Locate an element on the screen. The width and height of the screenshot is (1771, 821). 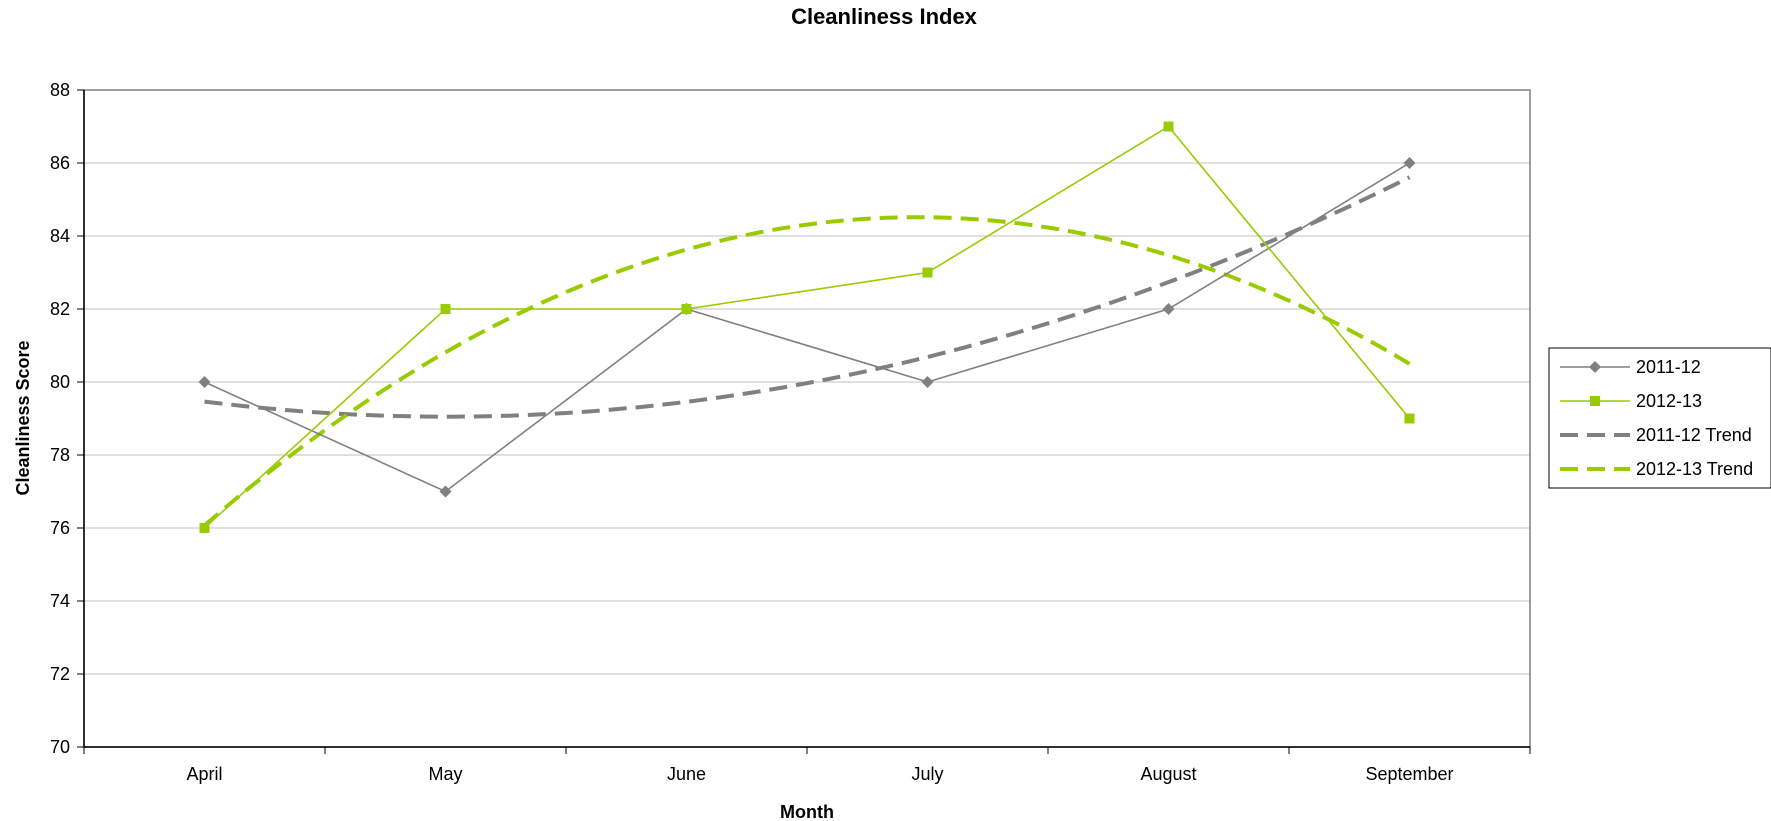
y-tick-label: 70 is located at coordinates (60, 747).